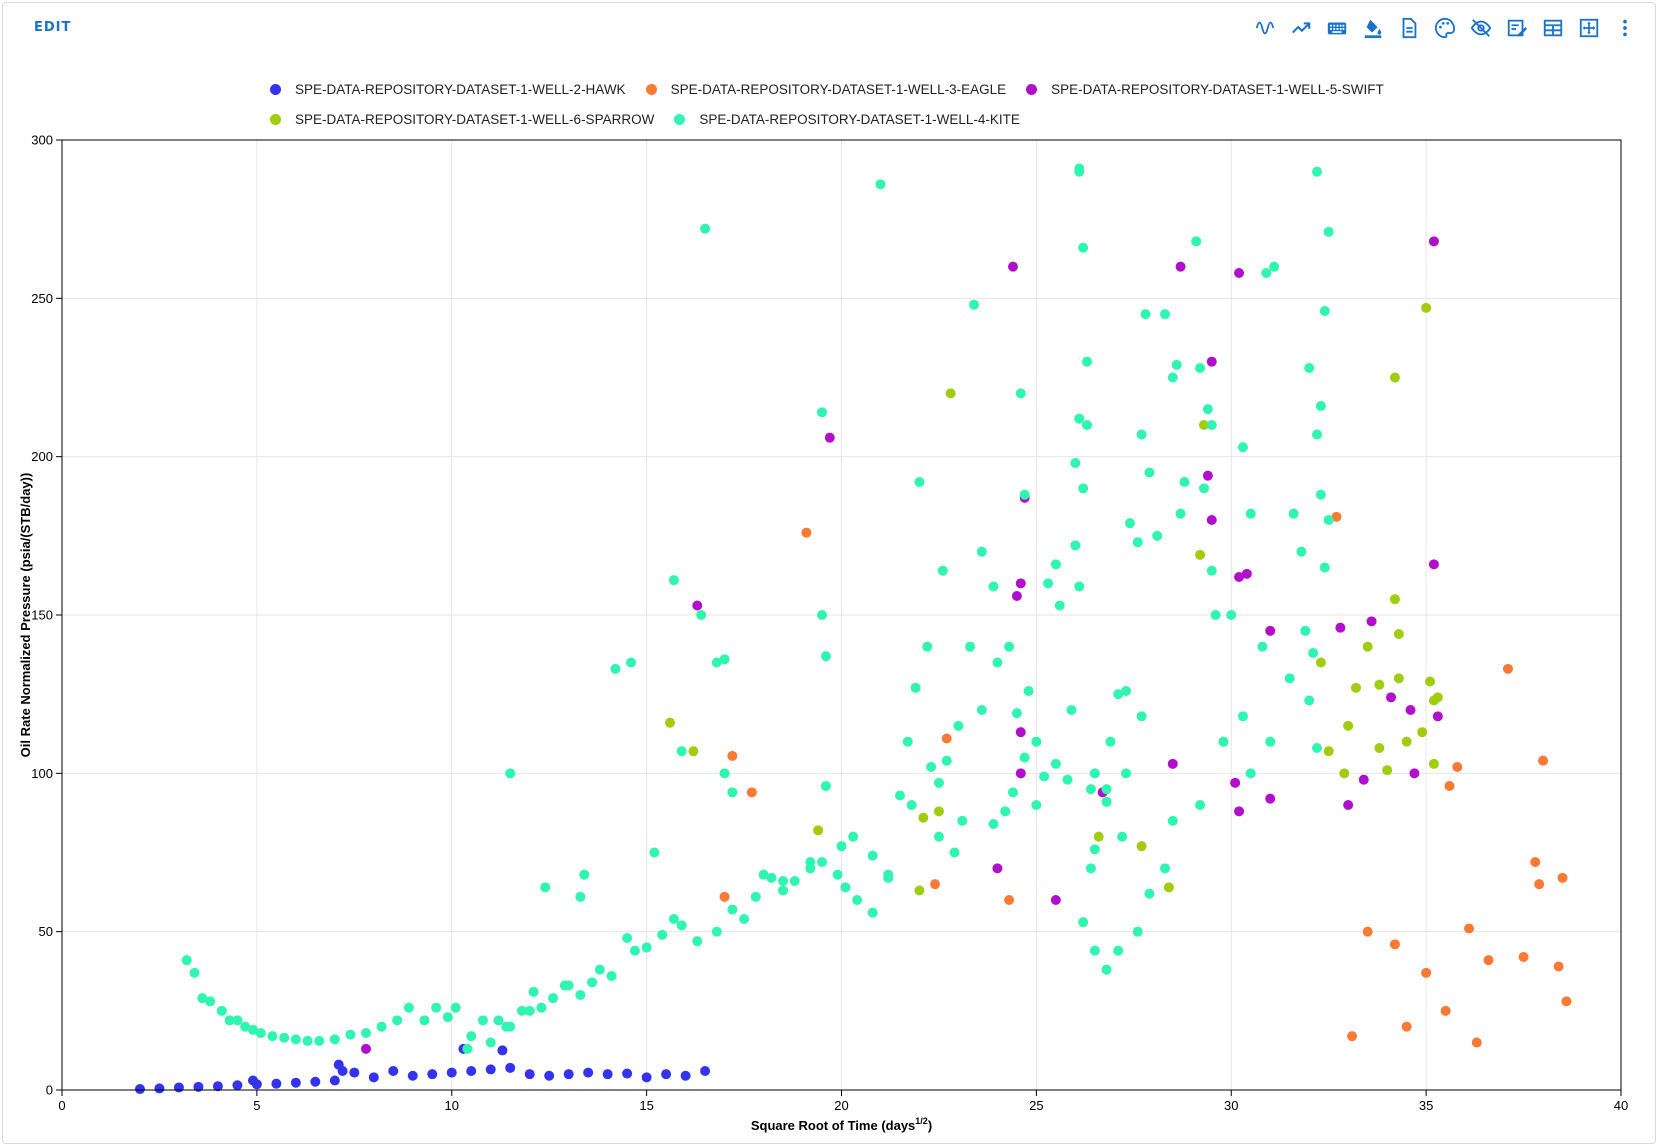 The height and width of the screenshot is (1148, 1660). Describe the element at coordinates (1445, 28) in the screenshot. I see `palette-icon` at that location.